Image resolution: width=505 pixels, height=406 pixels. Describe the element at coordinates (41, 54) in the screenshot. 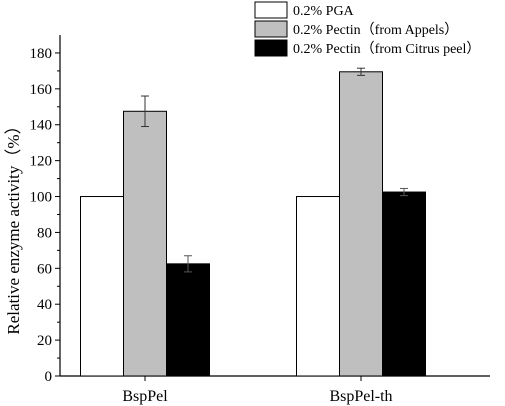

I see `y-tick-label: 180` at that location.